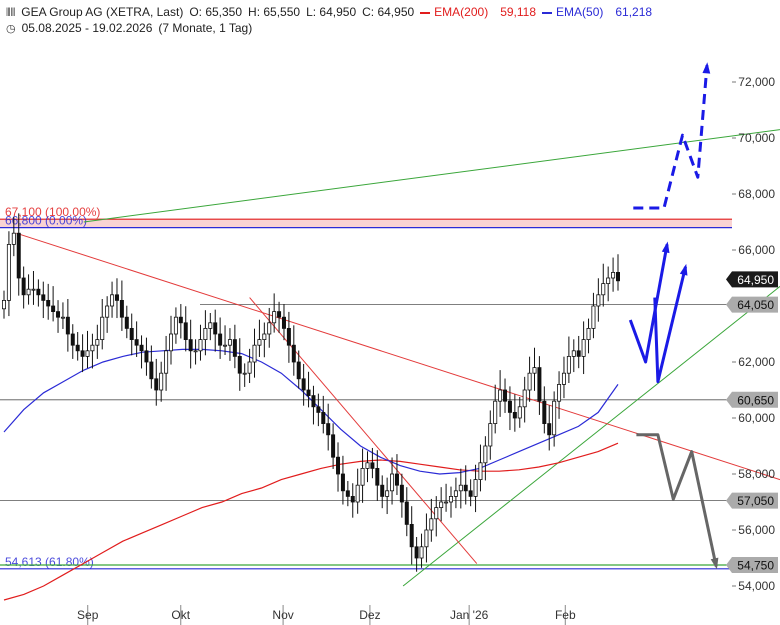 The image size is (780, 625). Describe the element at coordinates (756, 138) in the screenshot. I see `y-tick-label: 70,000` at that location.